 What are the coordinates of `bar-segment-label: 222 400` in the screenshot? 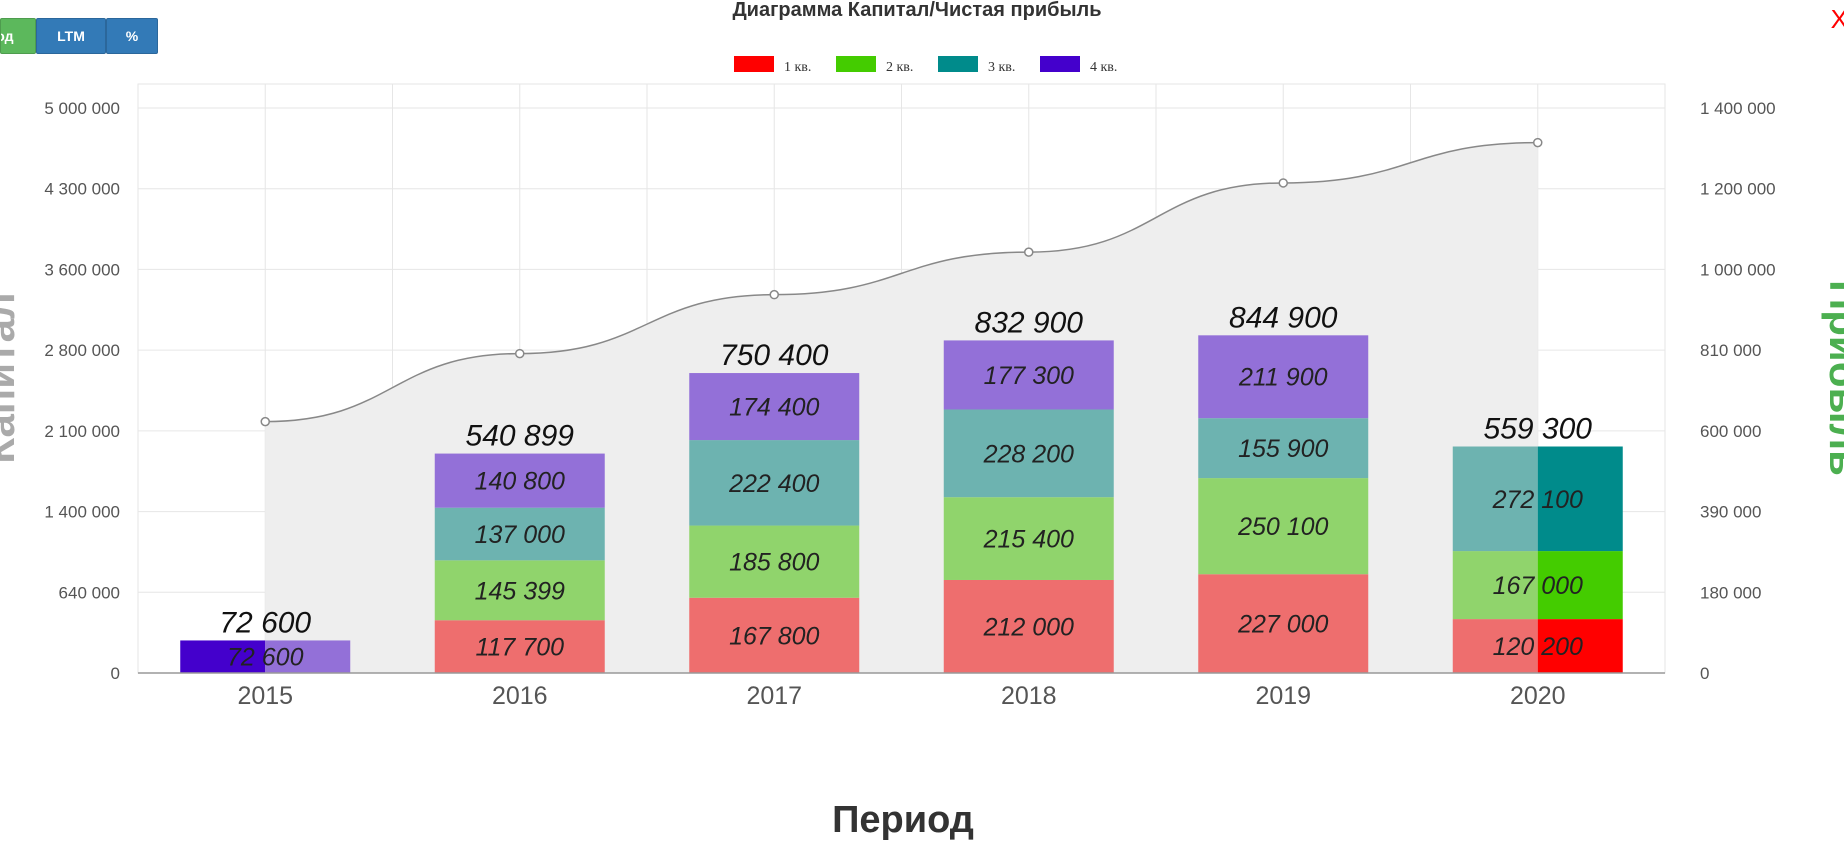 It's located at (773, 484).